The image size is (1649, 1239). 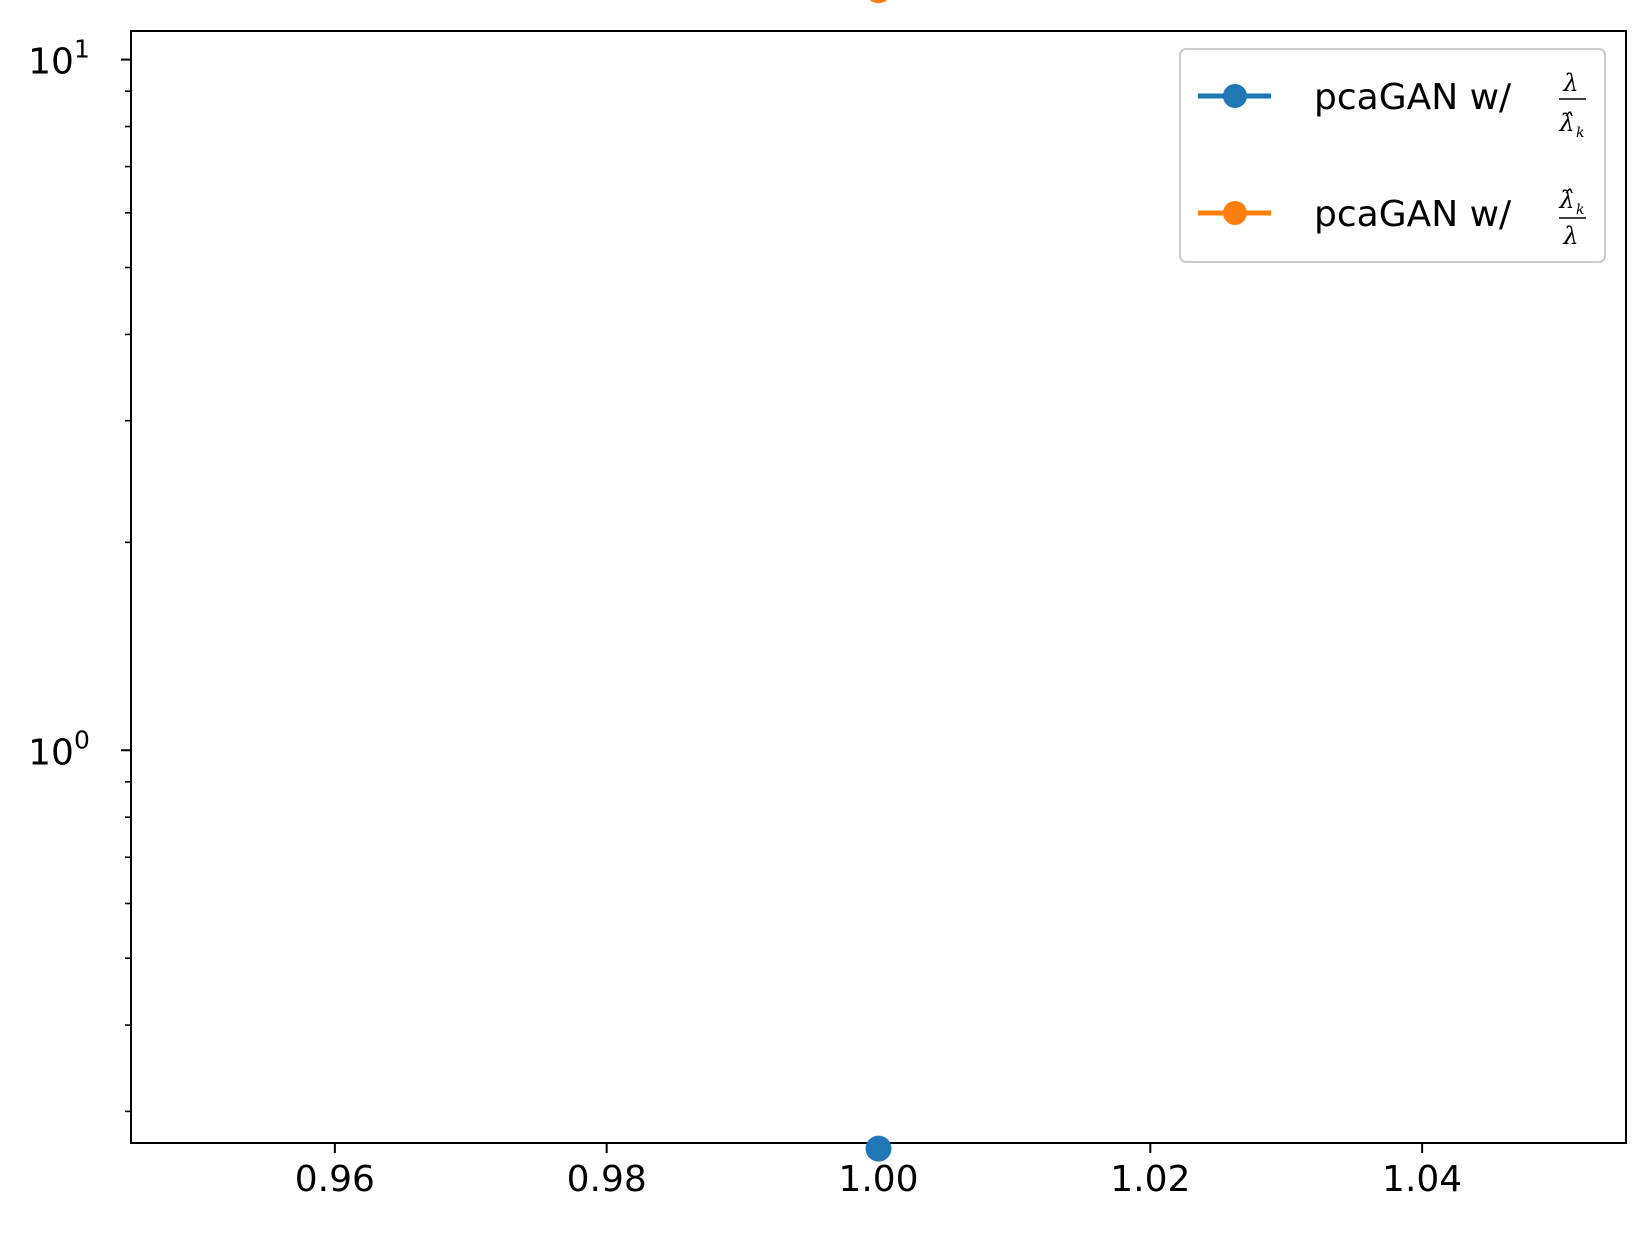 I want to click on legend-fraction-1-denominator: λ̂, so click(x=1566, y=123).